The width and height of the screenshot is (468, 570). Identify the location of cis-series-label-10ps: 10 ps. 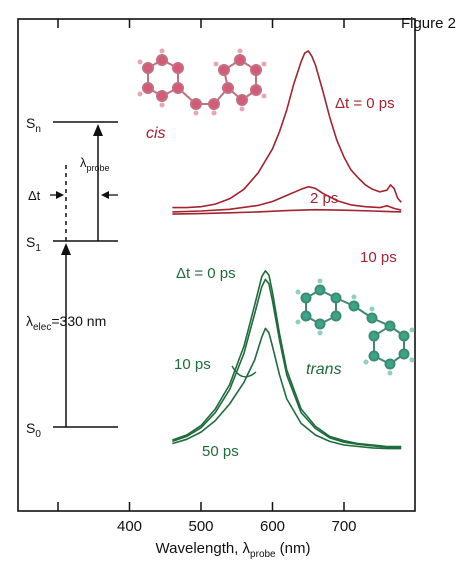
(378, 257).